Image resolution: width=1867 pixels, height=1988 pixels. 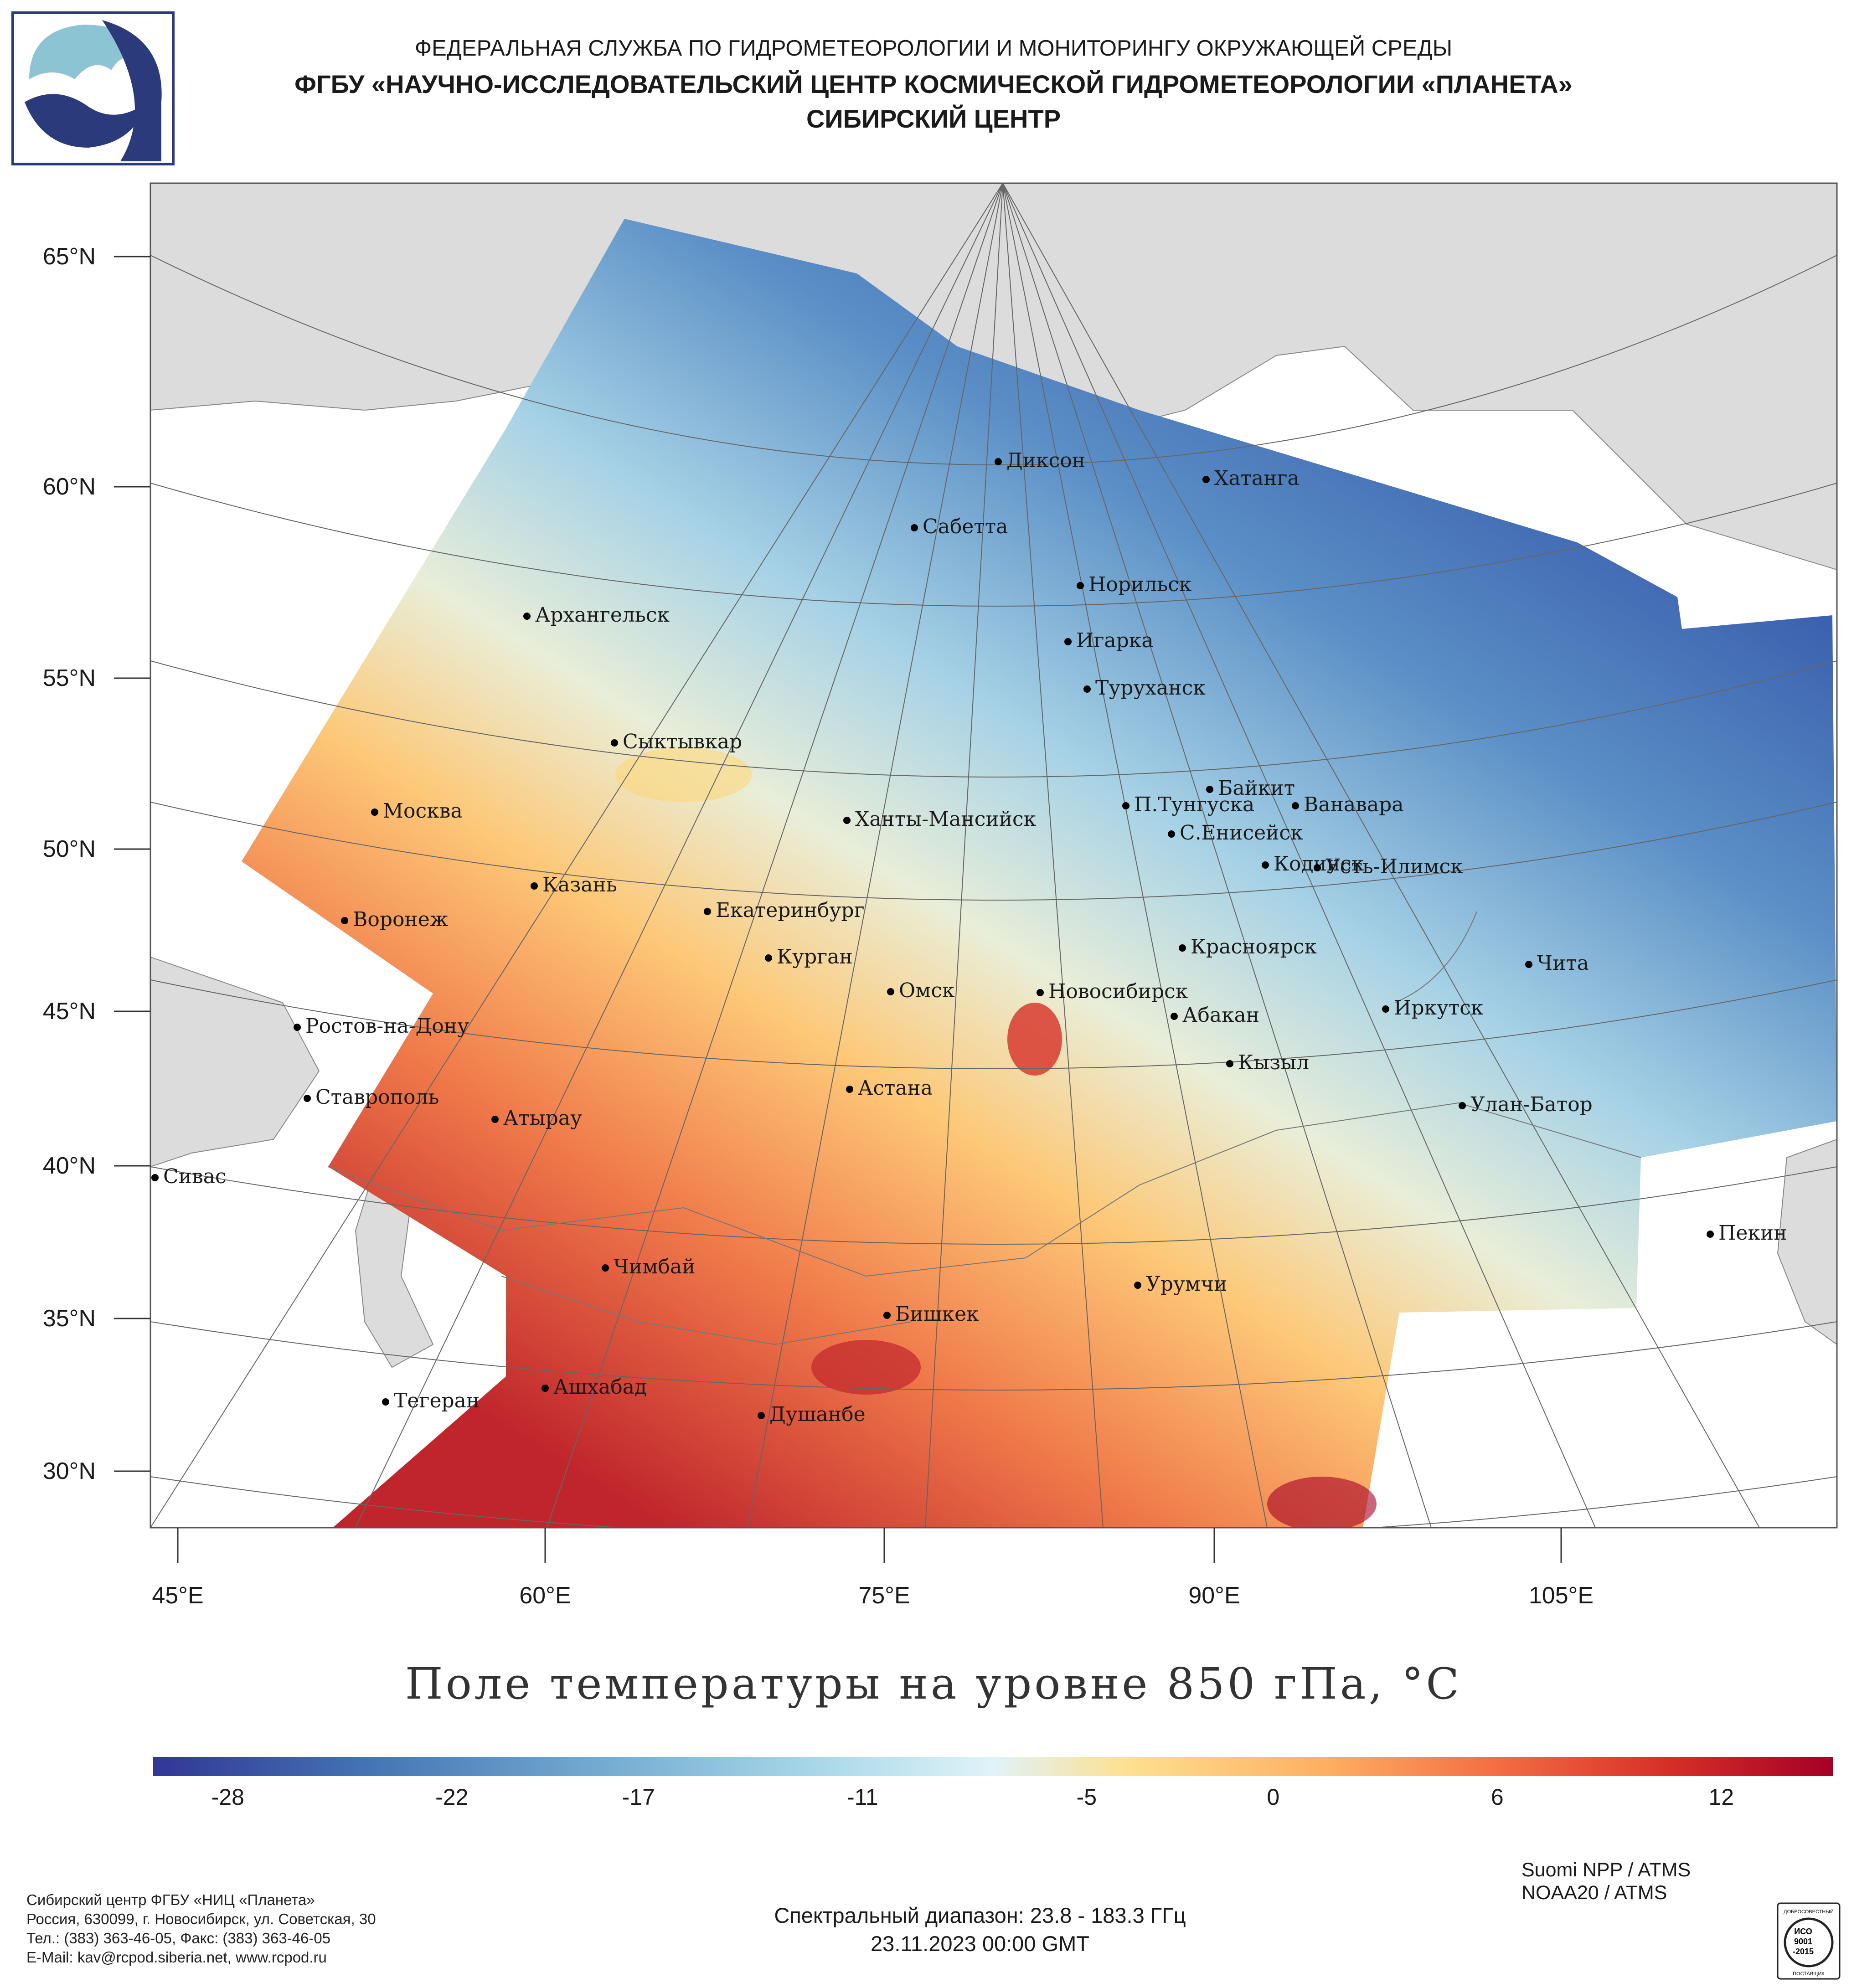 I want to click on city-label: Ашхабад, so click(x=600, y=1387).